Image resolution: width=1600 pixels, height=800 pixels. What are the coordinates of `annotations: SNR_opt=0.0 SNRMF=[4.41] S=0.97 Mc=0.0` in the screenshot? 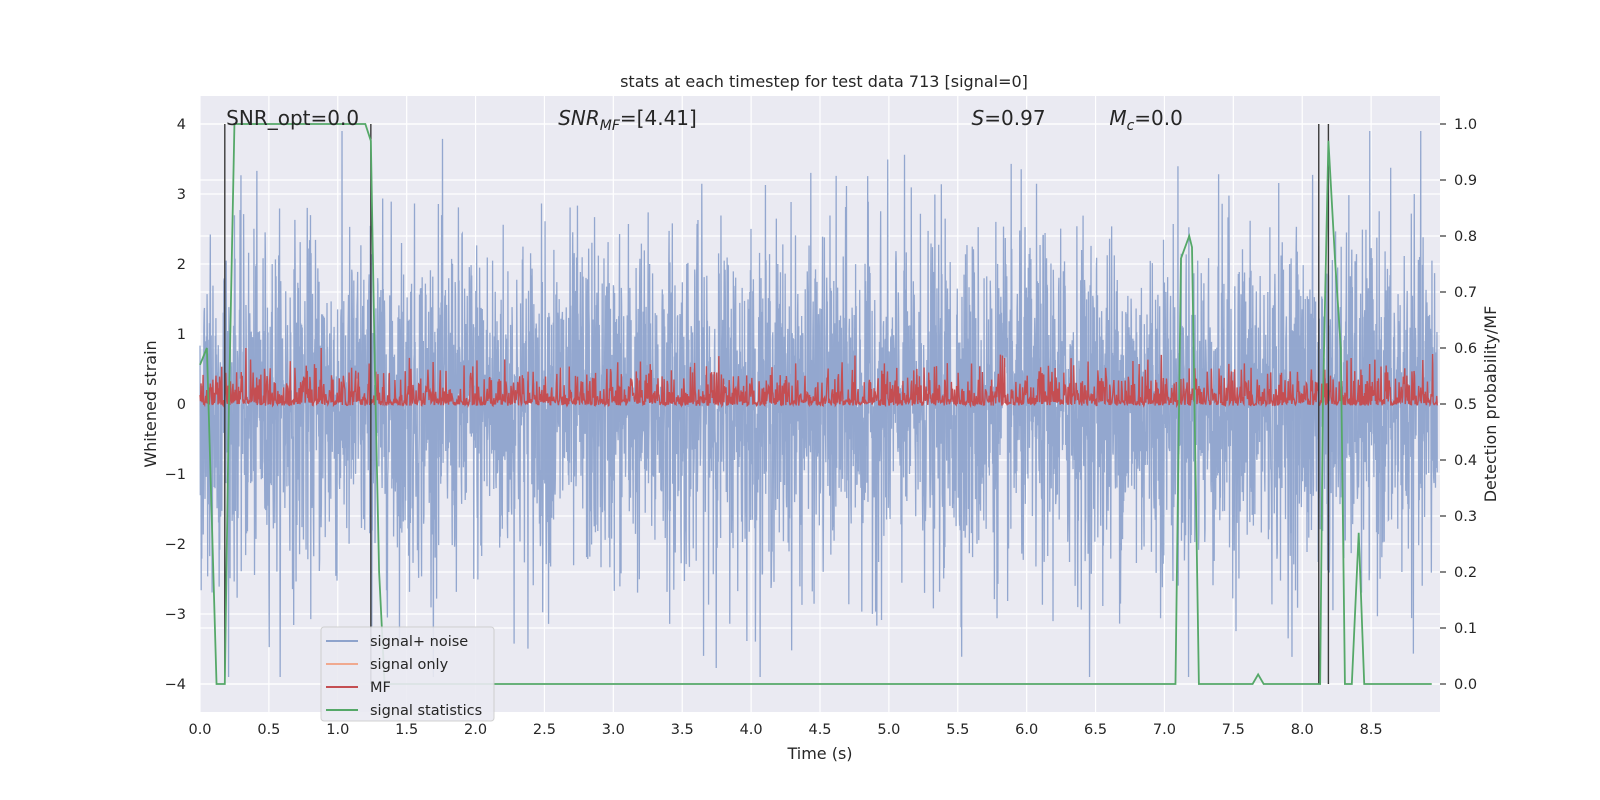 It's located at (704, 120).